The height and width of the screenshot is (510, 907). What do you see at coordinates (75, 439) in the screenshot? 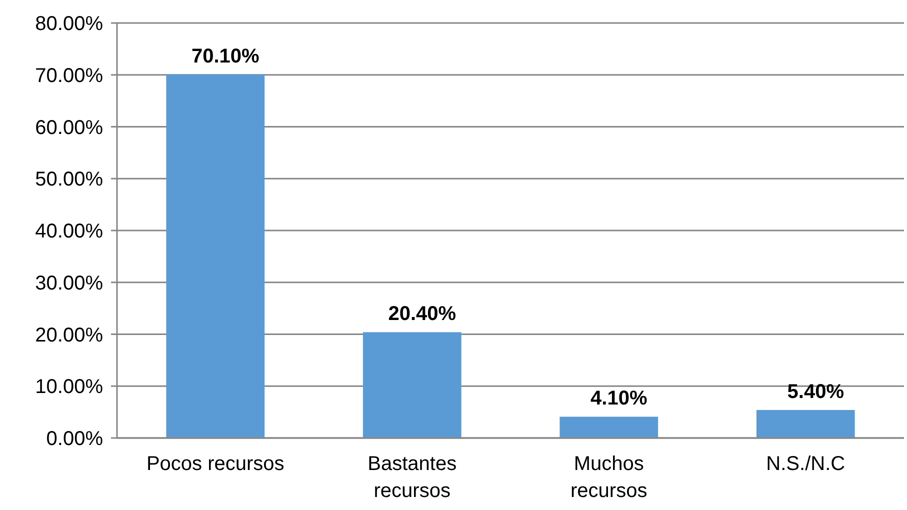
I see `y-tick-label: 0.00%` at bounding box center [75, 439].